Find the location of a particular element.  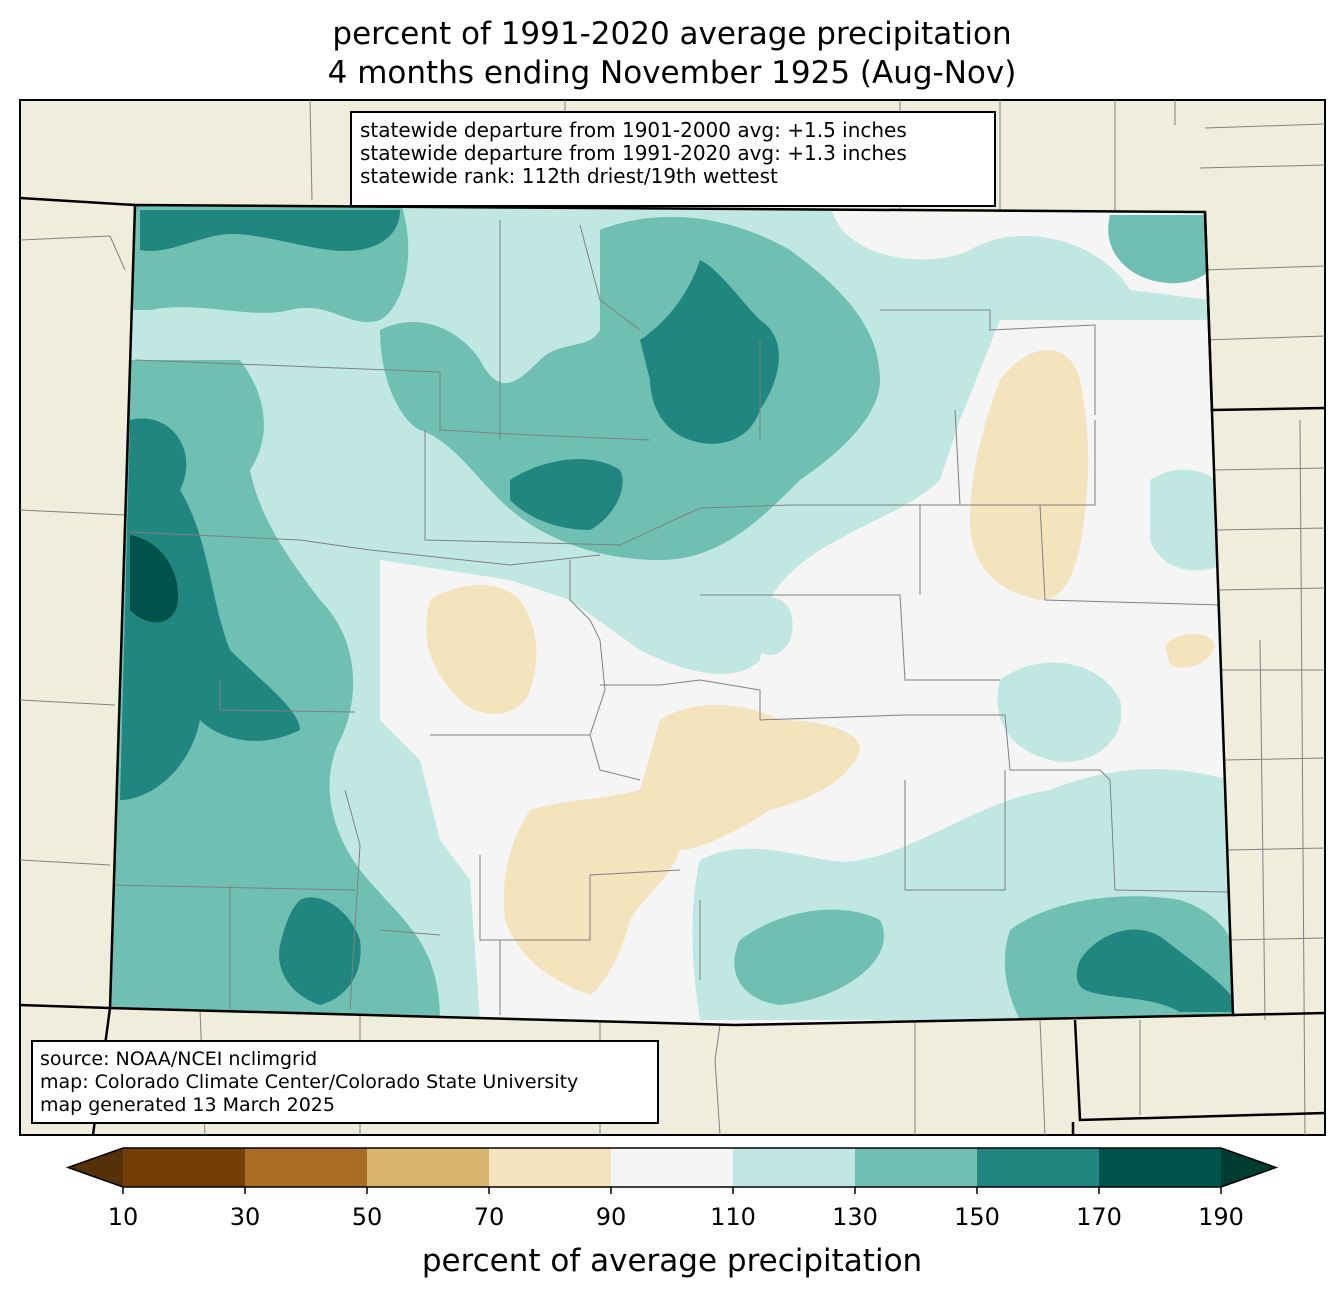

colorbar-label: percent of average precipitation is located at coordinates (672, 1261).